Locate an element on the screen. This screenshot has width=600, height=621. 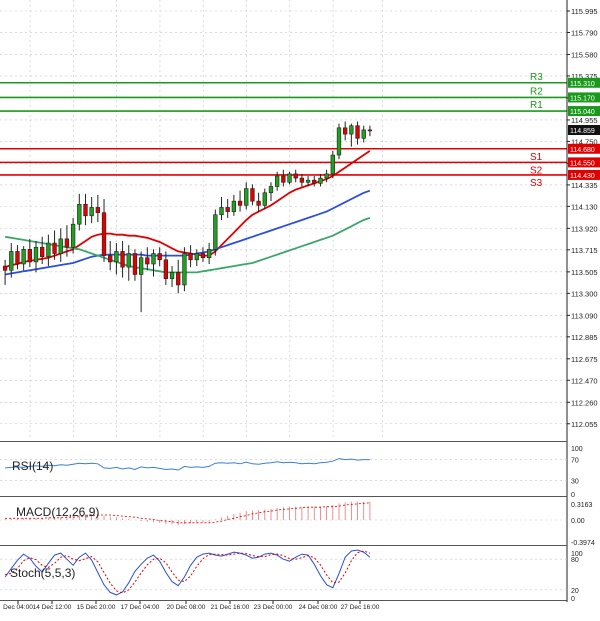
price-tick-label: 115.580 is located at coordinates (584, 54).